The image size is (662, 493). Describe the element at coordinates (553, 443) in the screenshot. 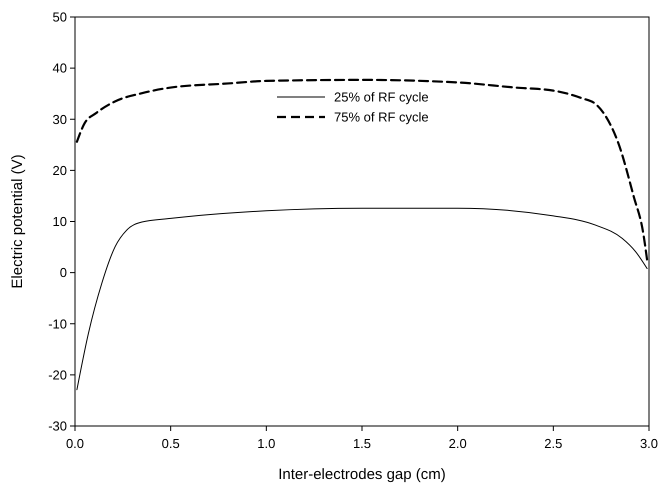

I see `x-tick-label: 2.5` at that location.